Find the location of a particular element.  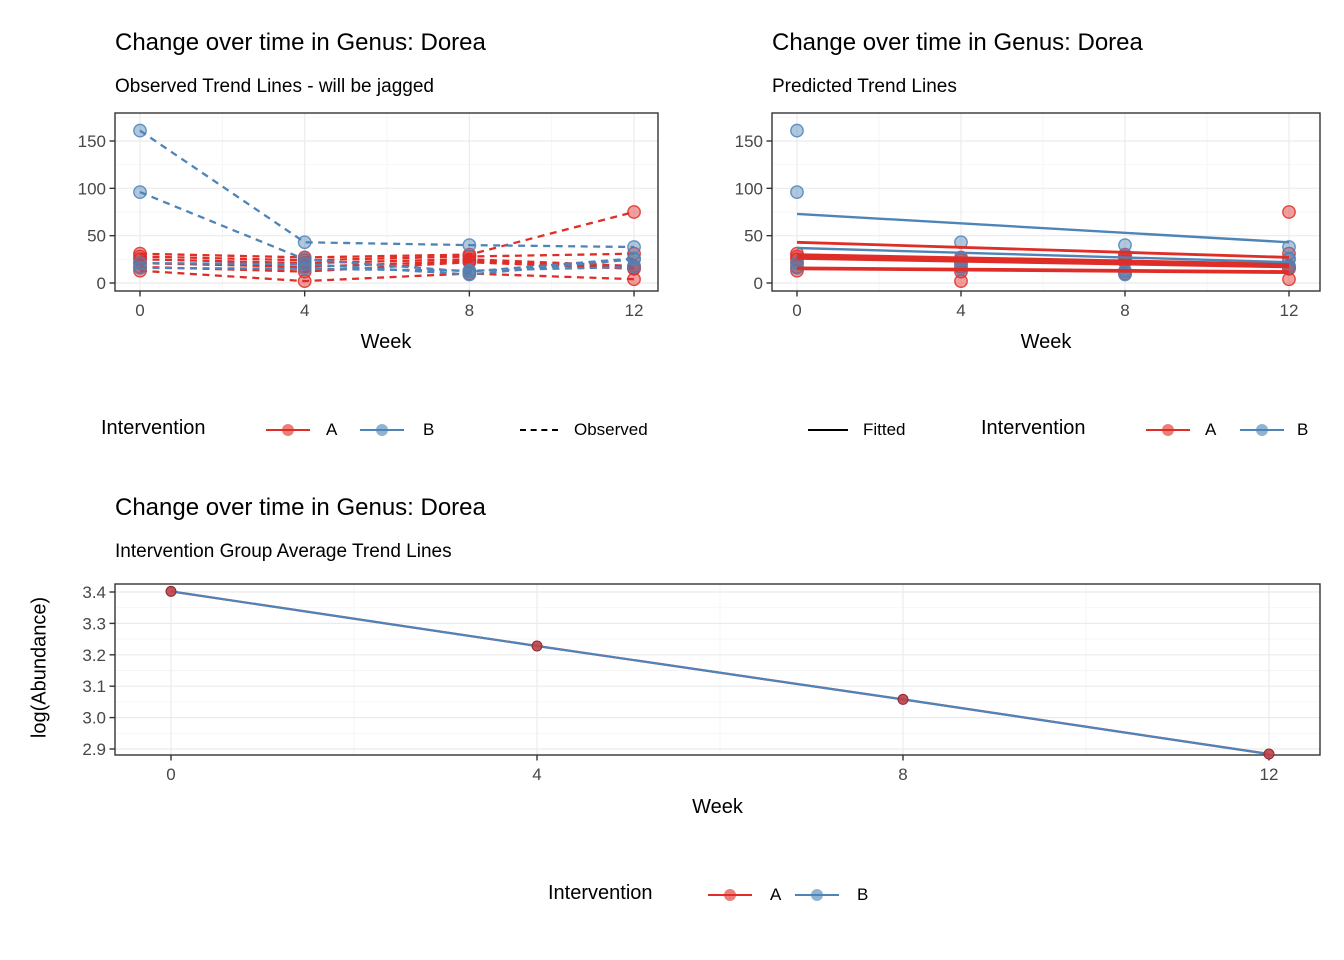

legend-observed-a-label: A is located at coordinates (332, 429).